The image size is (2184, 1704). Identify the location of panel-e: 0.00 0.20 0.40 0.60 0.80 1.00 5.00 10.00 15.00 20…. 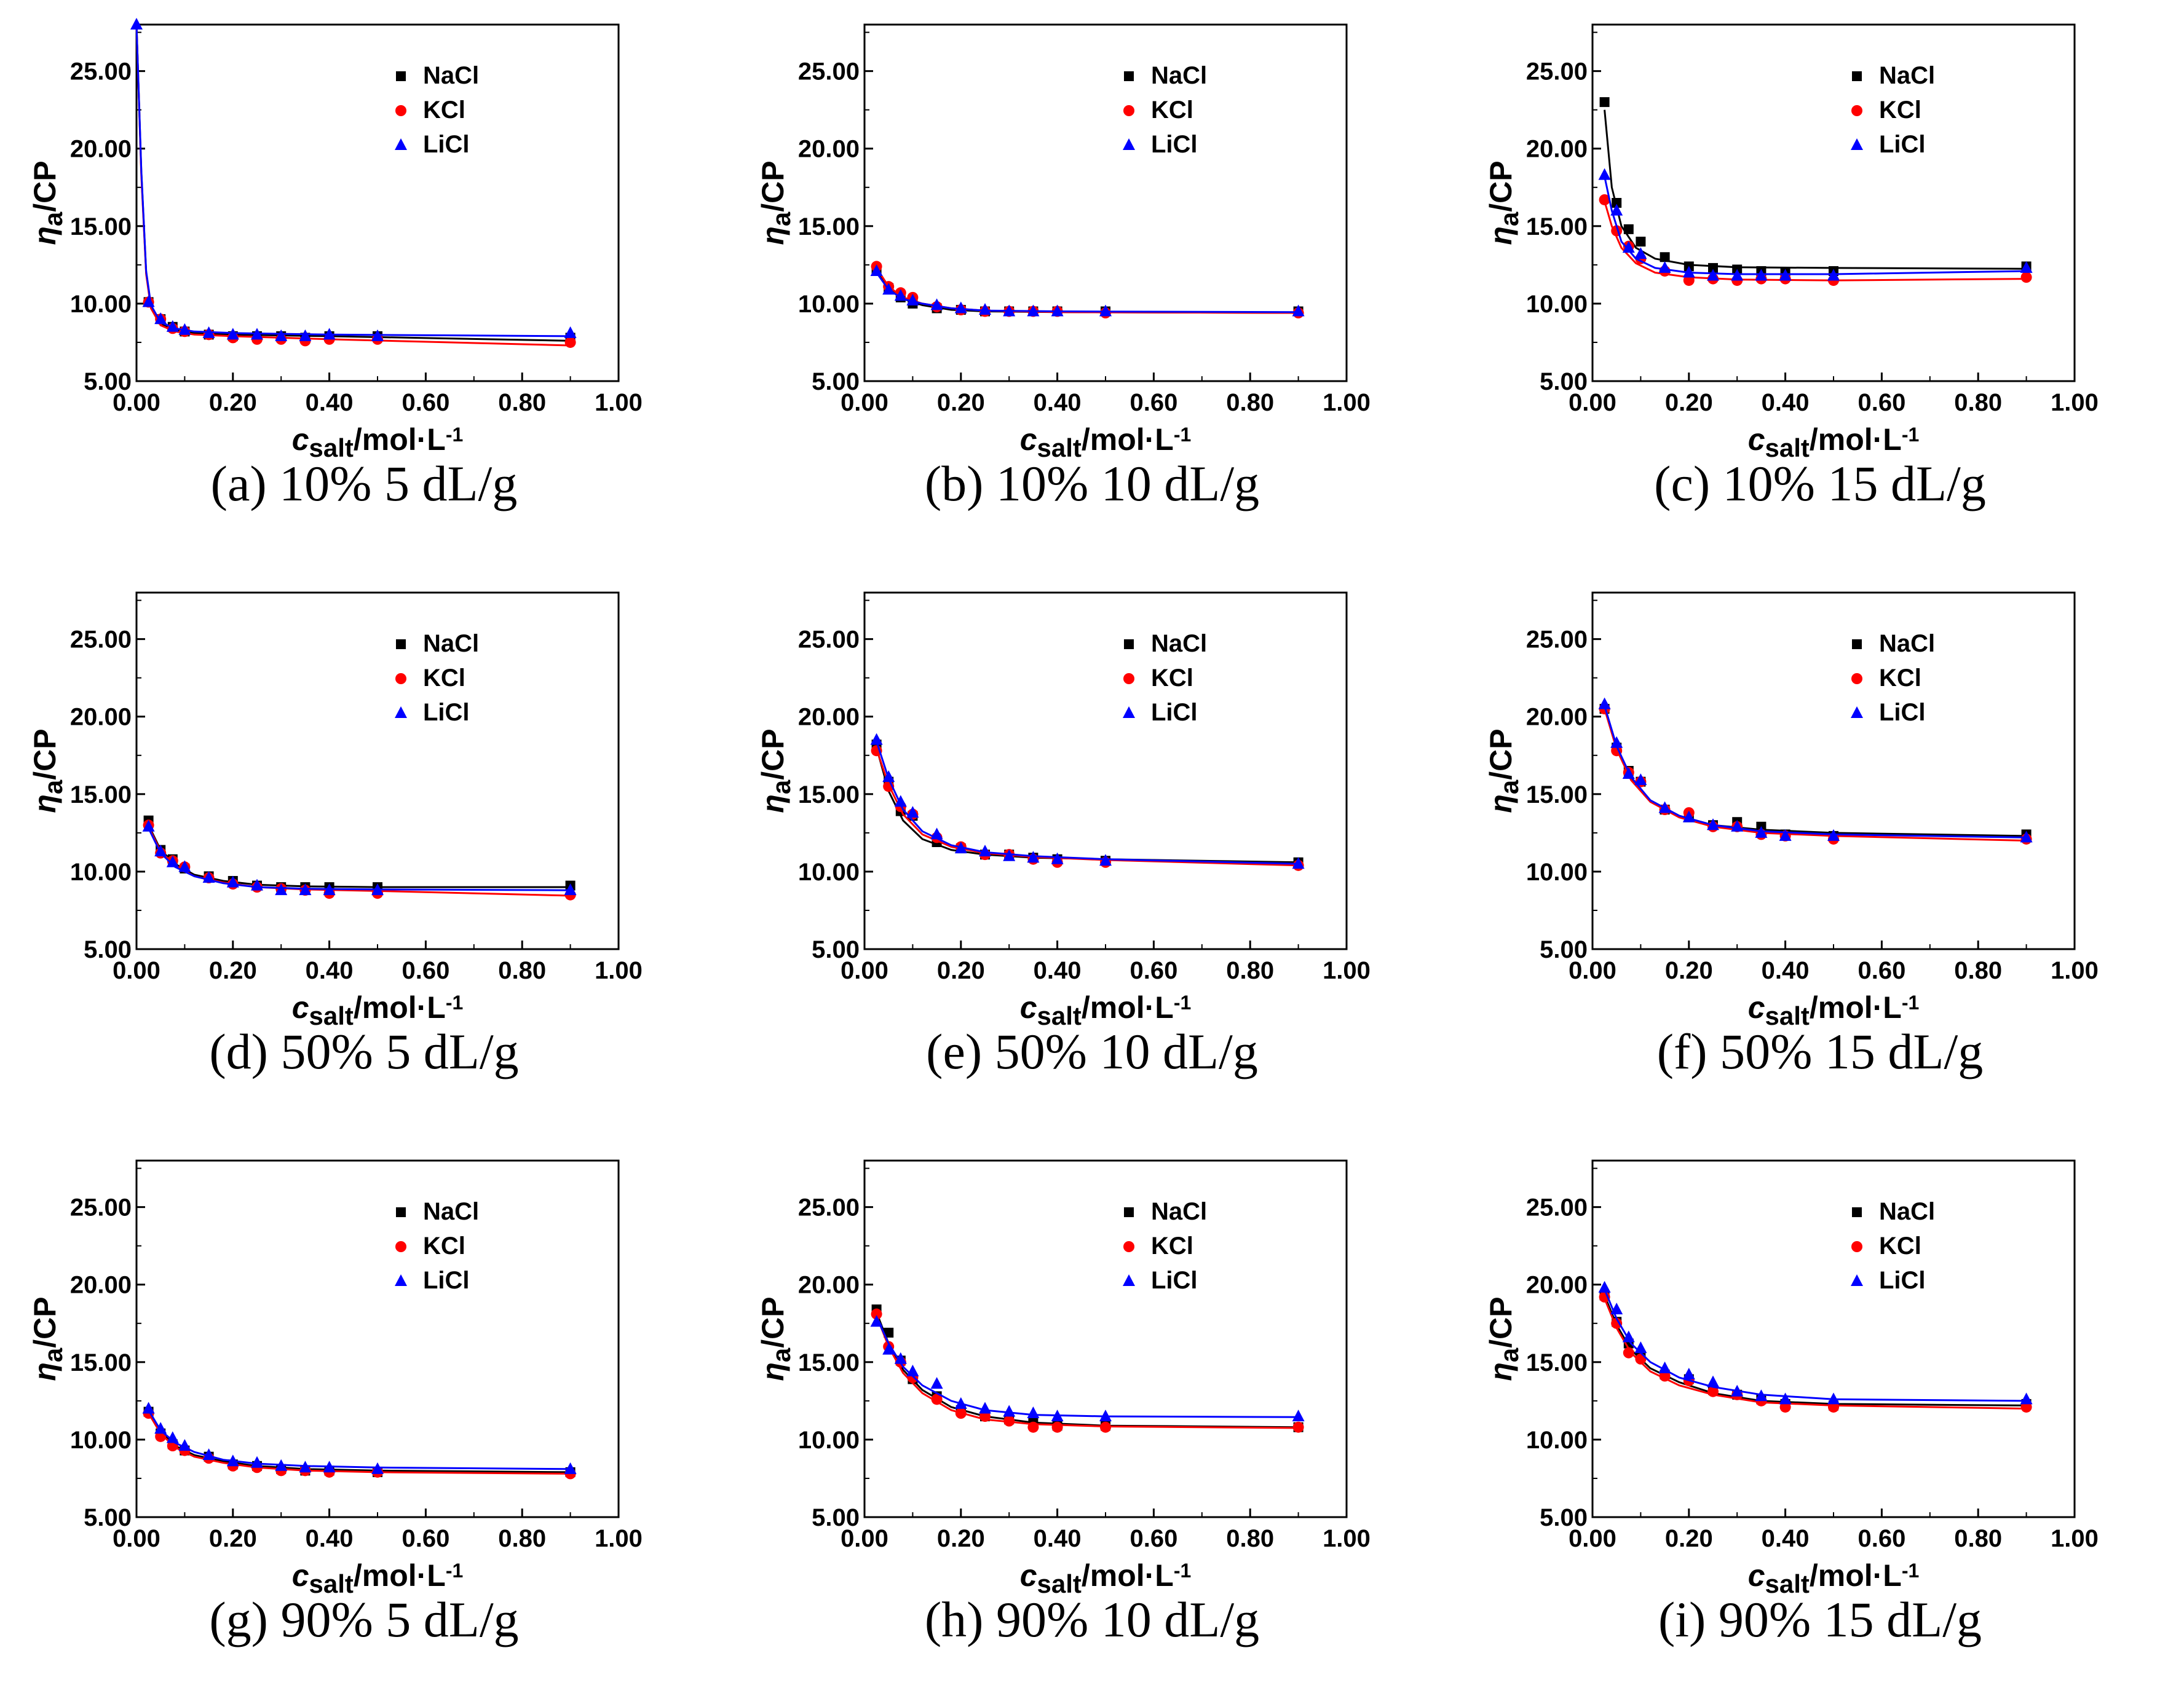
(1092, 852).